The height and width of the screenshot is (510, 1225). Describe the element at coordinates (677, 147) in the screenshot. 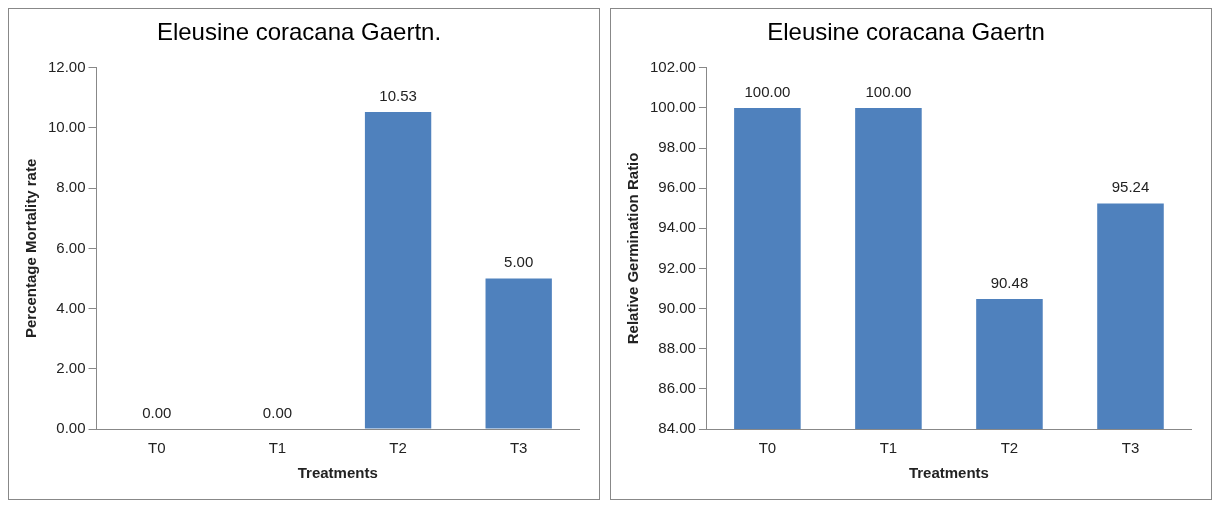

I see `y-tick-label: 98.00` at that location.